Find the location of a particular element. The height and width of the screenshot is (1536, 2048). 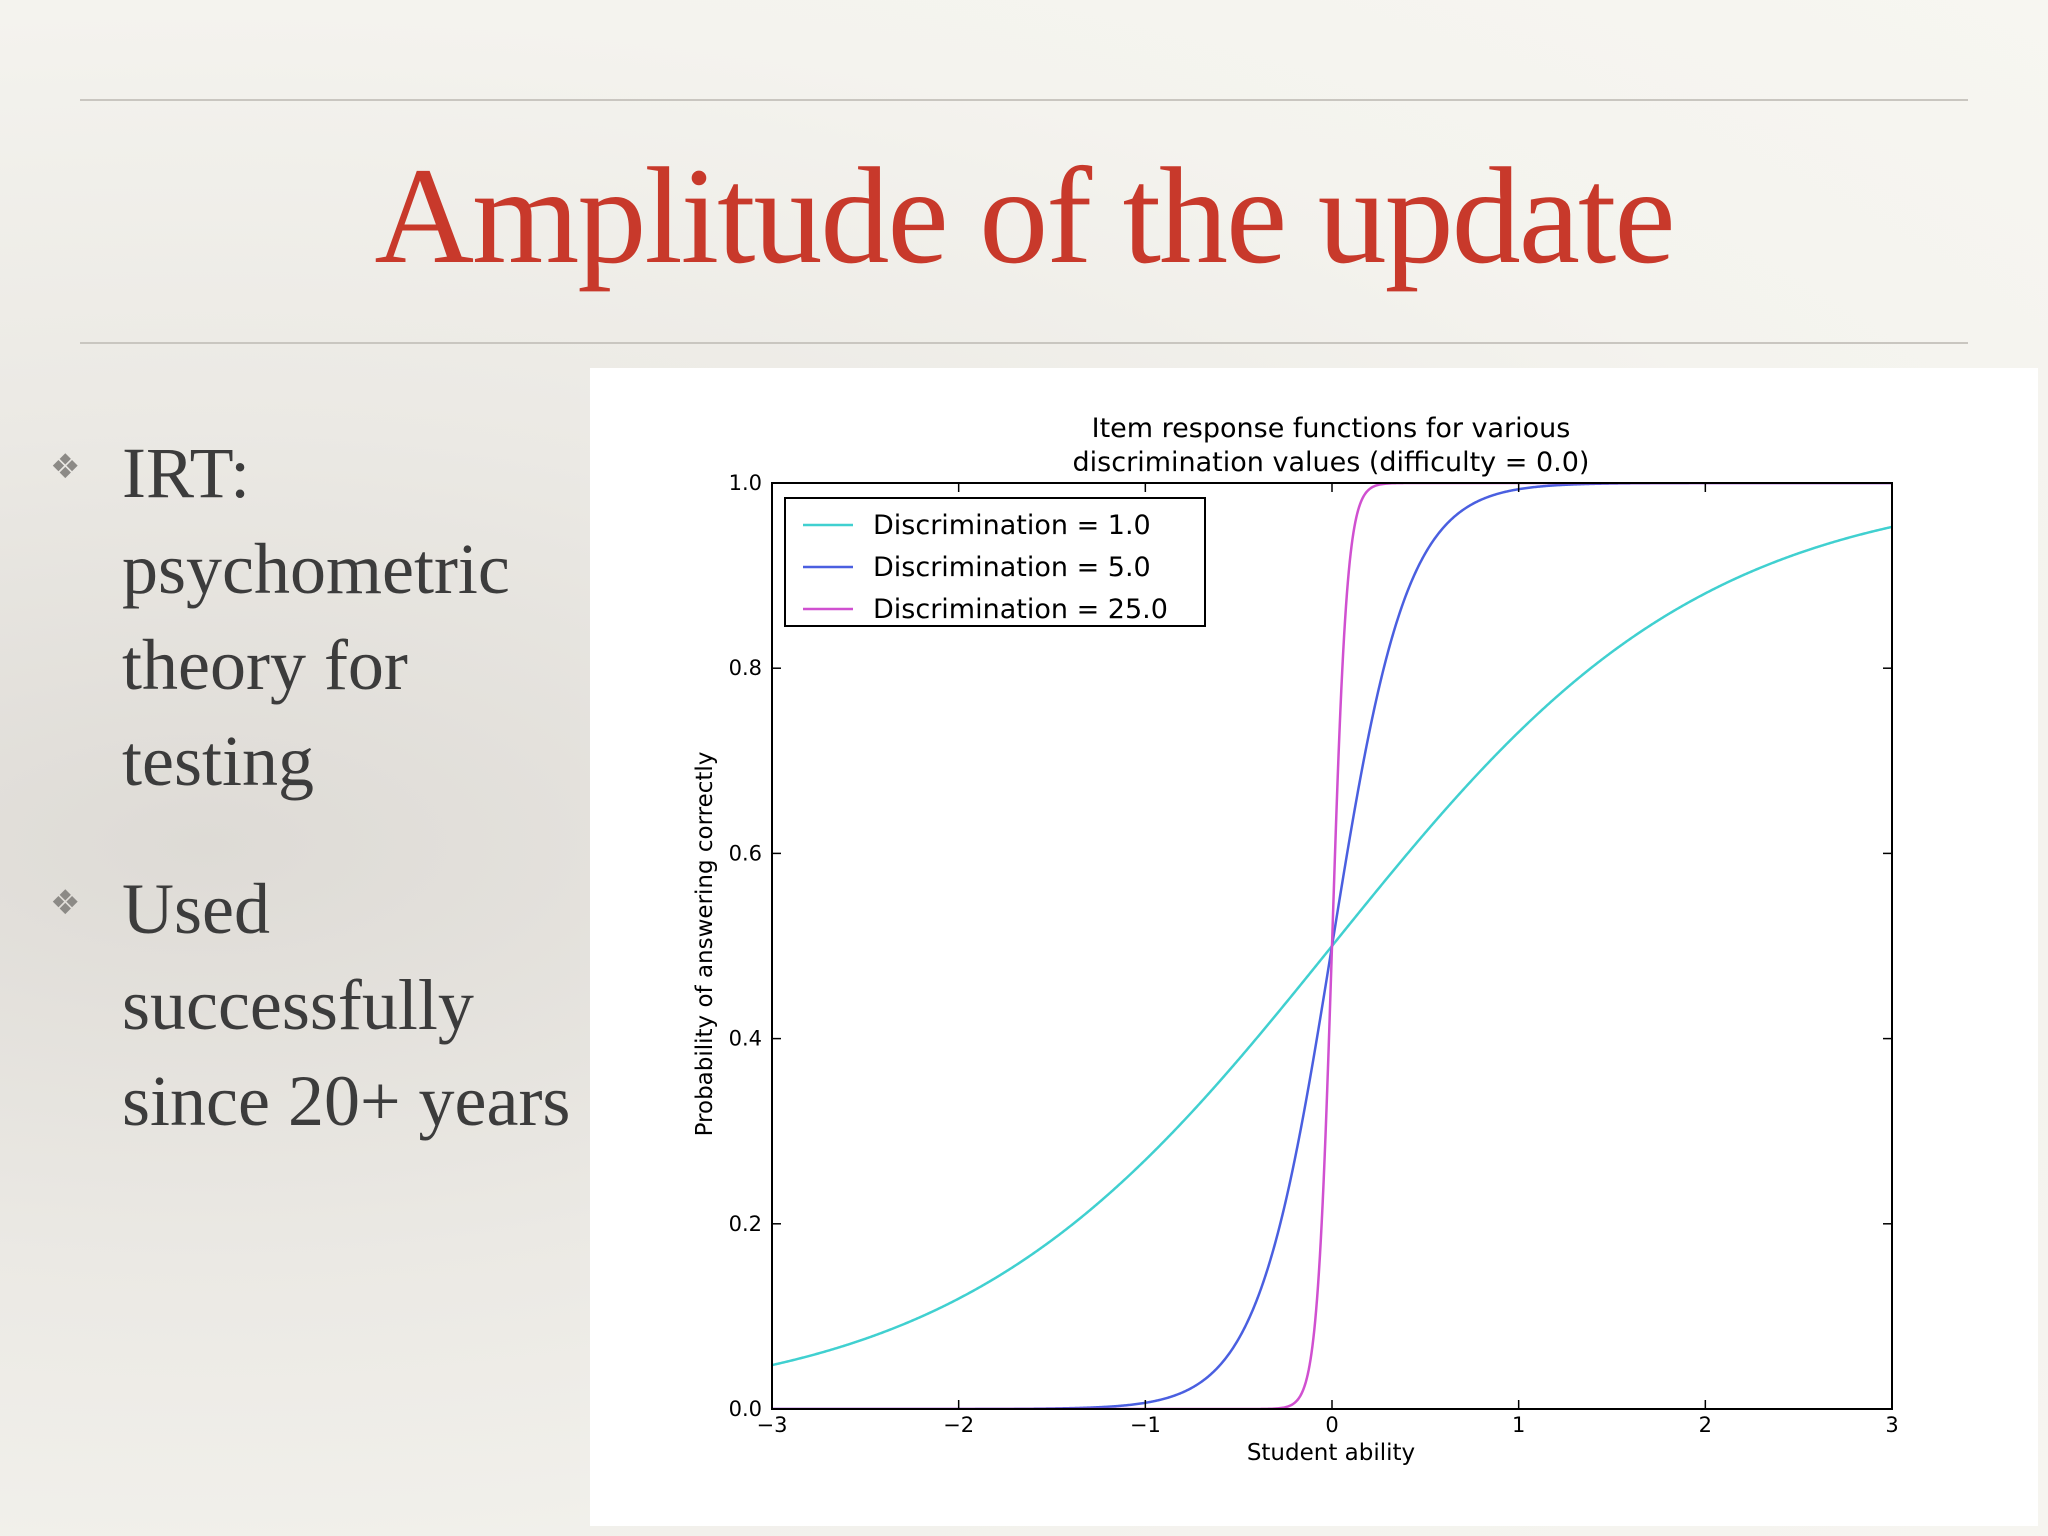

x-tick-label: −1 is located at coordinates (1145, 1425).